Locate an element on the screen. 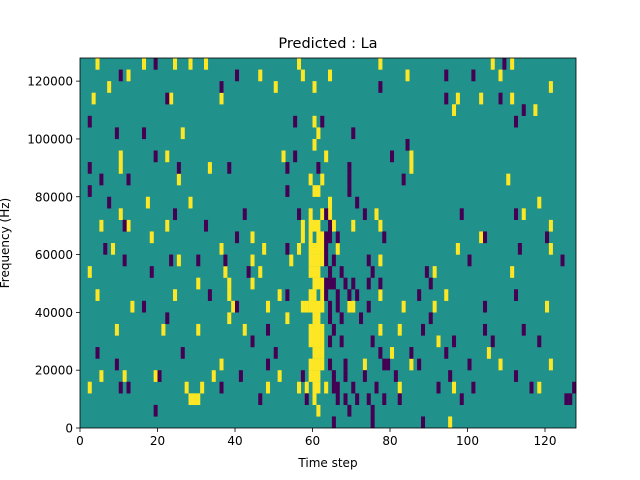 The image size is (640, 480). y-axis-ticks: 0 20000 40000 60000 80000 100000 120000 is located at coordinates (53, 255).